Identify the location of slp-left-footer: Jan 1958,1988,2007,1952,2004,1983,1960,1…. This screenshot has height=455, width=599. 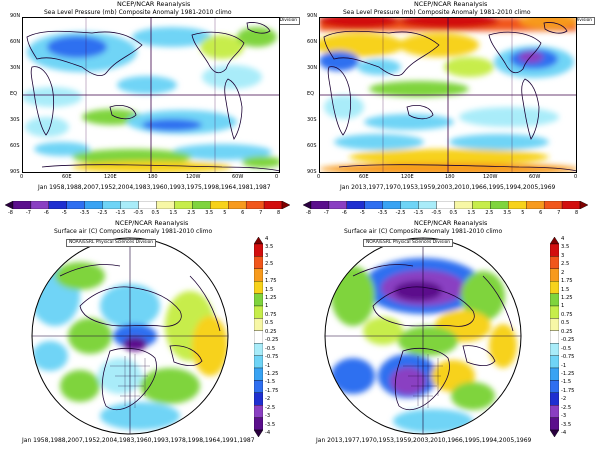
(154, 187).